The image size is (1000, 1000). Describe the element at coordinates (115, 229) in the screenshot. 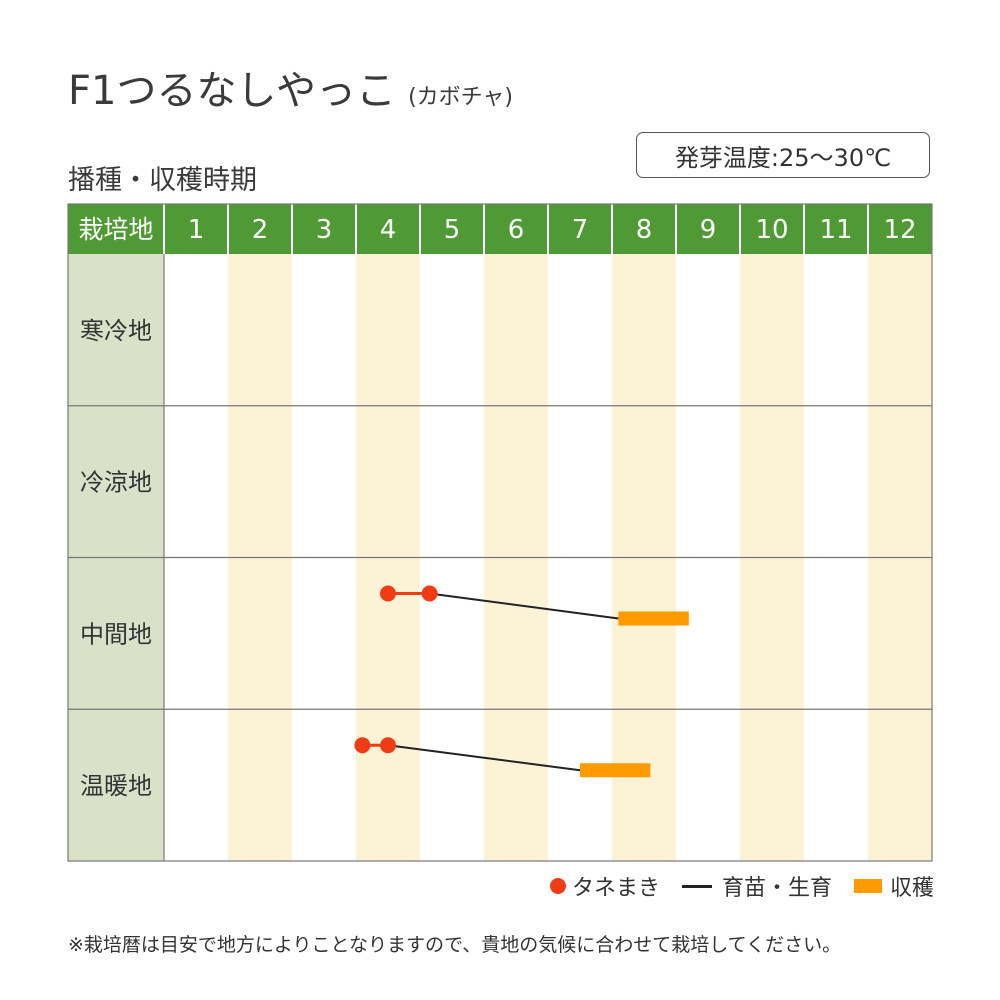

I see `header-region-label: 栽培地` at that location.